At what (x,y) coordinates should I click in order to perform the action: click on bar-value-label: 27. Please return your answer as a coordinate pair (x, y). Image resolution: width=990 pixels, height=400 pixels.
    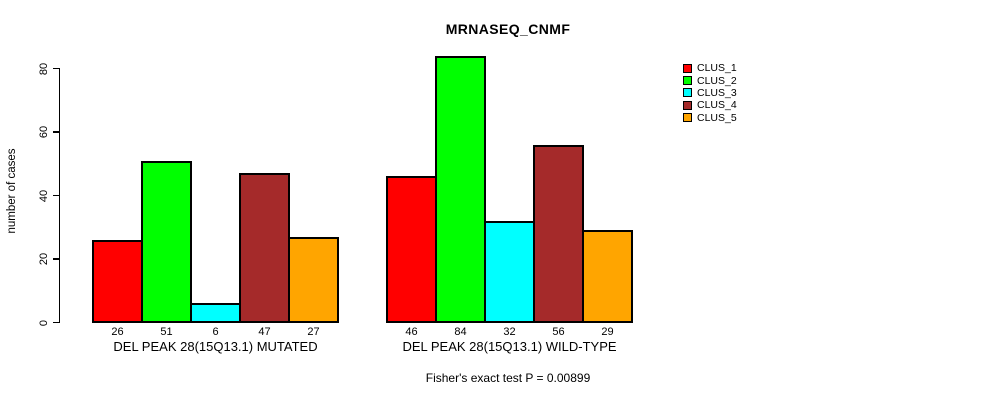
    Looking at the image, I should click on (313, 332).